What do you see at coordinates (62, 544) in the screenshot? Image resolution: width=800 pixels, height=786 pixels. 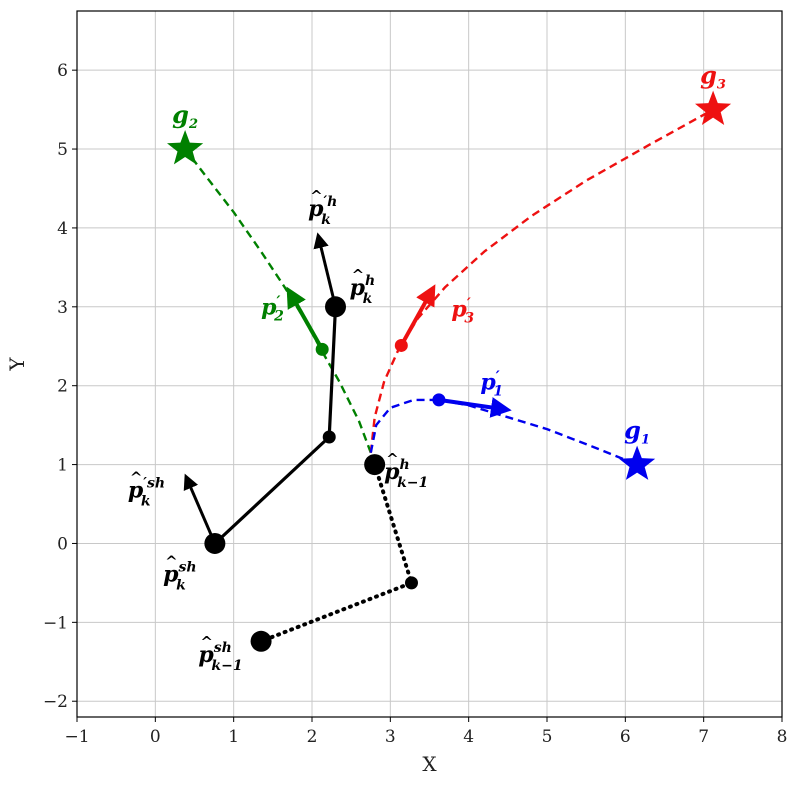 I see `tick-label-y: 0` at bounding box center [62, 544].